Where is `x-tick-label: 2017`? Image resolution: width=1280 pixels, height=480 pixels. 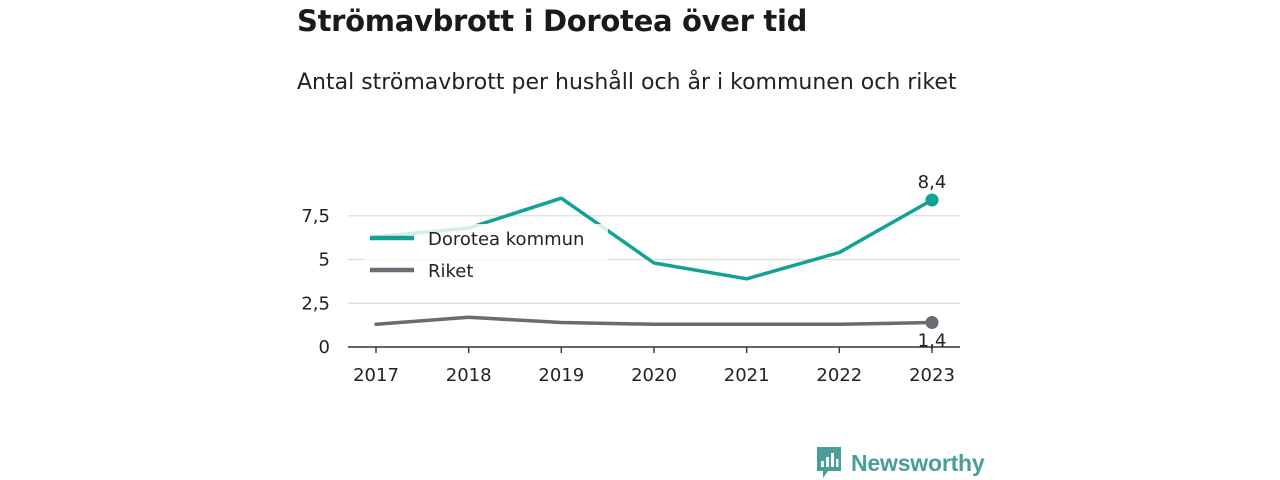 x-tick-label: 2017 is located at coordinates (376, 375).